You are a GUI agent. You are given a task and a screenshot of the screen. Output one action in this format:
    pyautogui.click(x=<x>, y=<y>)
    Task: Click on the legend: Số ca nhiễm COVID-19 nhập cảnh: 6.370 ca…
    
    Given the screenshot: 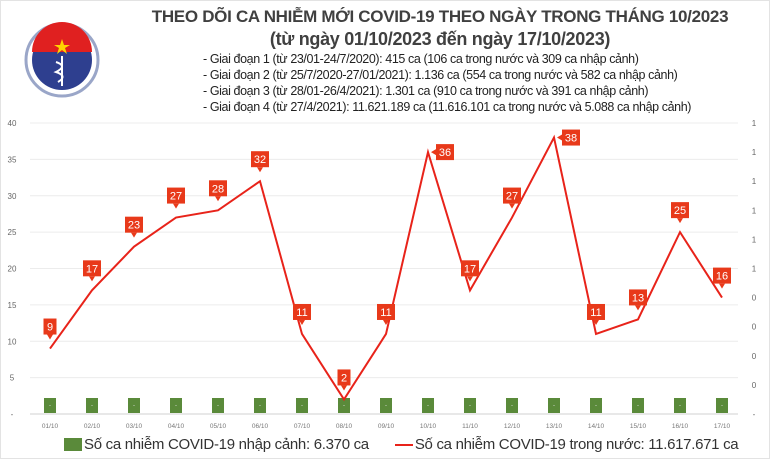 What is the action you would take?
    pyautogui.click(x=401, y=444)
    